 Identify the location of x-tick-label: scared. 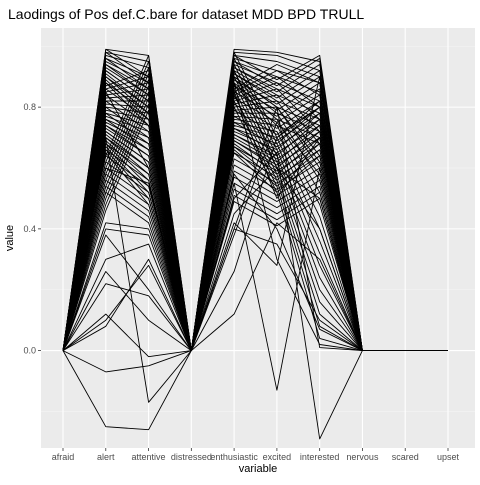
(405, 457).